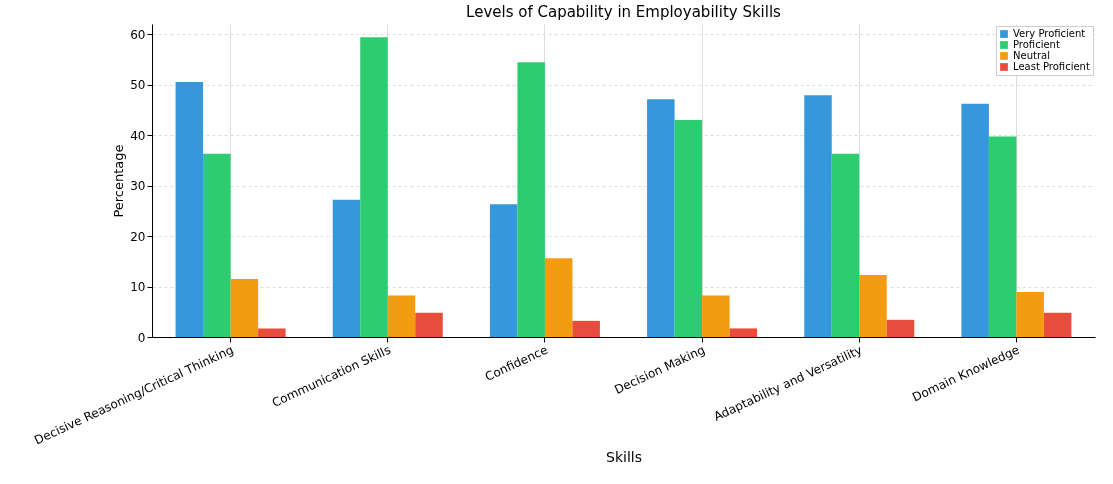  I want to click on y-tick-label: 60, so click(138, 34).